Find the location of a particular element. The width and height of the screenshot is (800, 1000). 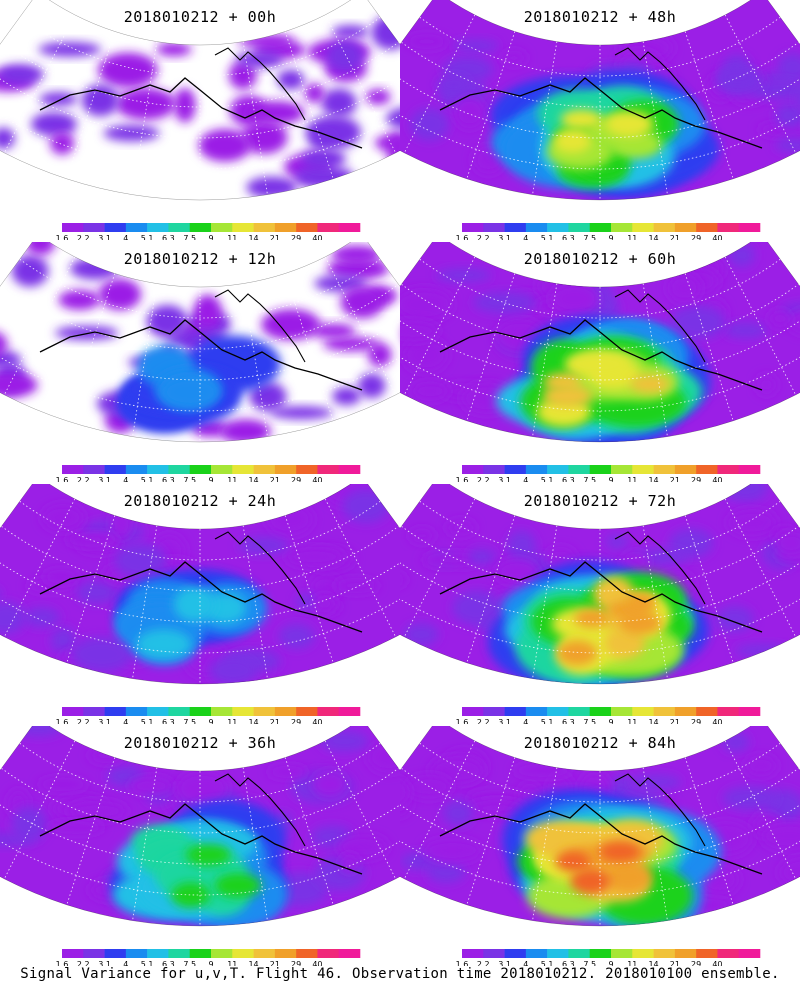

colorbar-tick-label: 29 is located at coordinates (296, 963).